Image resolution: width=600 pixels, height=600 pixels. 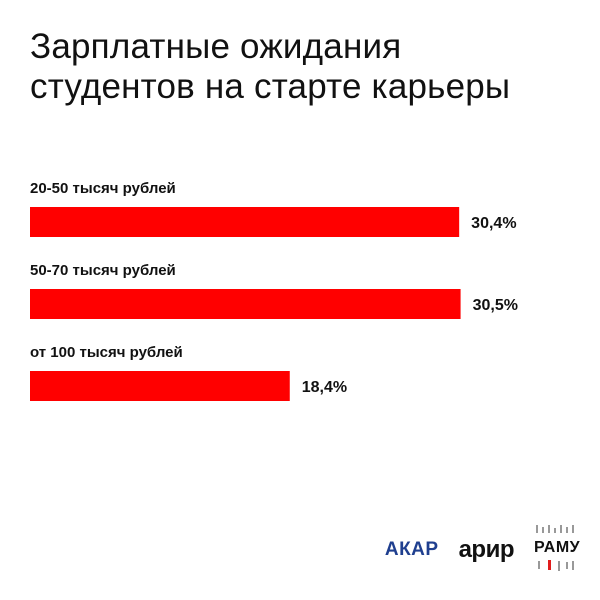 I want to click on arir-logo: арир, so click(x=486, y=550).